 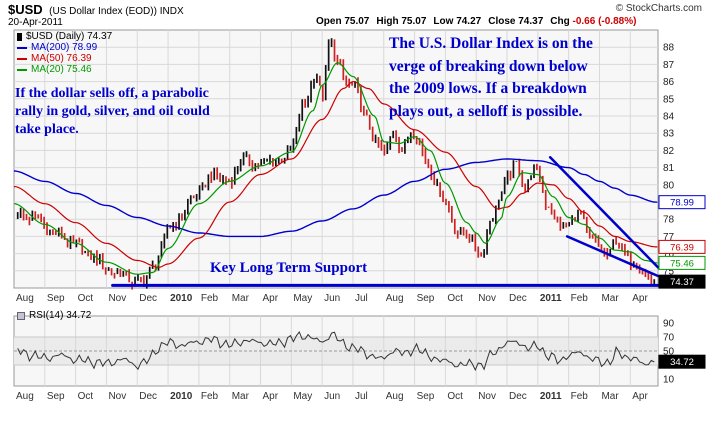 I want to click on quote-low-label: Low, so click(x=443, y=21).